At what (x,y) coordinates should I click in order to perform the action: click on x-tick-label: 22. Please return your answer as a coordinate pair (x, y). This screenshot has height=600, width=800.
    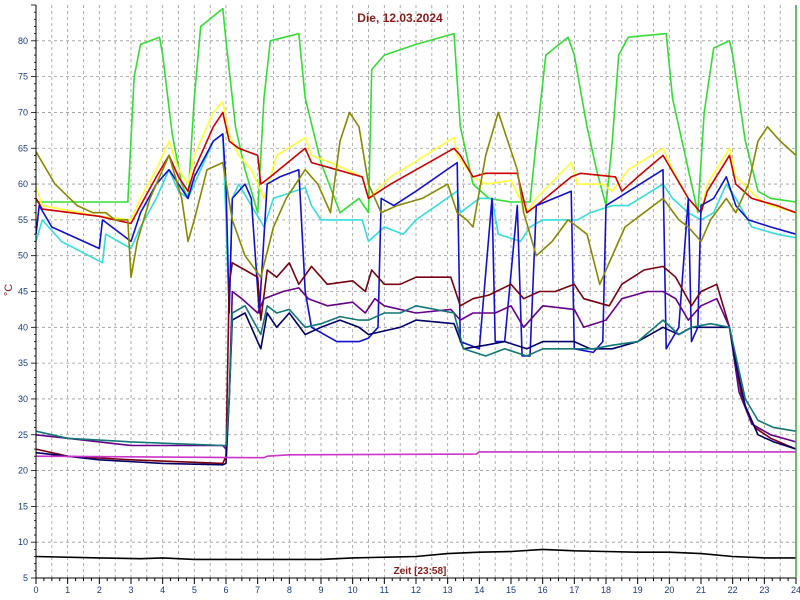
    Looking at the image, I should click on (733, 590).